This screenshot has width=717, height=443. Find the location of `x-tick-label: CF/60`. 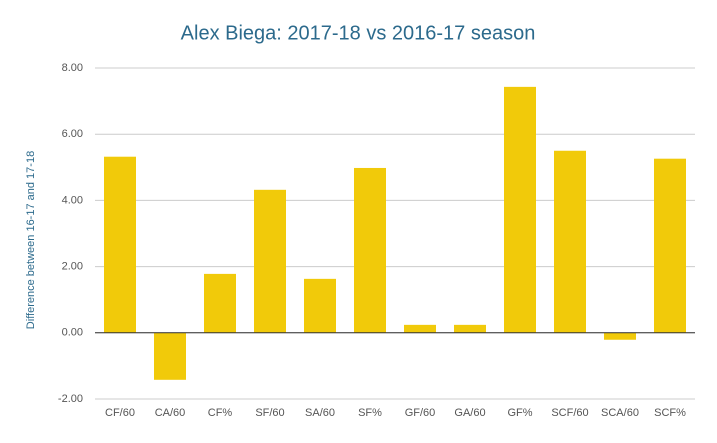

x-tick-label: CF/60 is located at coordinates (120, 413).